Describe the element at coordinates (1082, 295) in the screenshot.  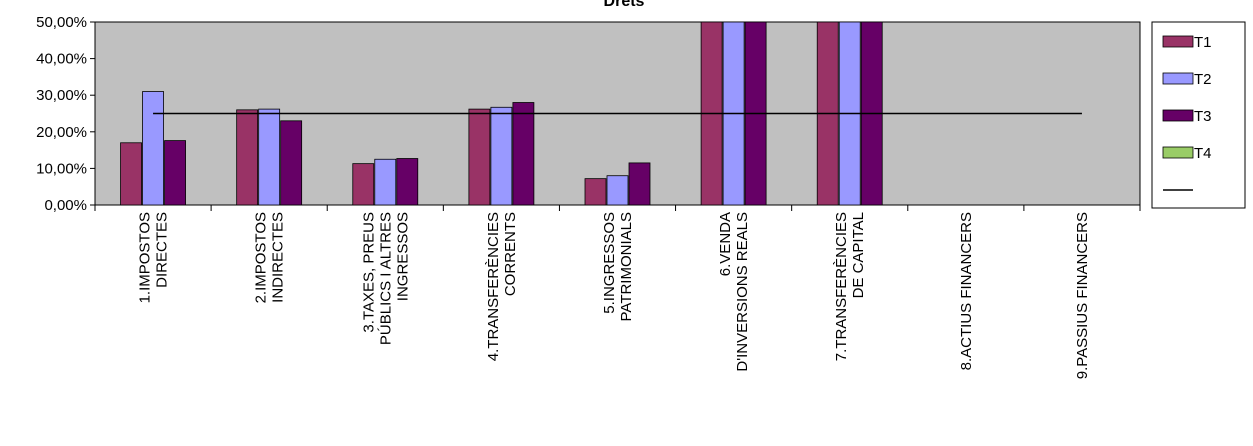
I see `category-label: 9.PASSIUS FINANCERS` at that location.